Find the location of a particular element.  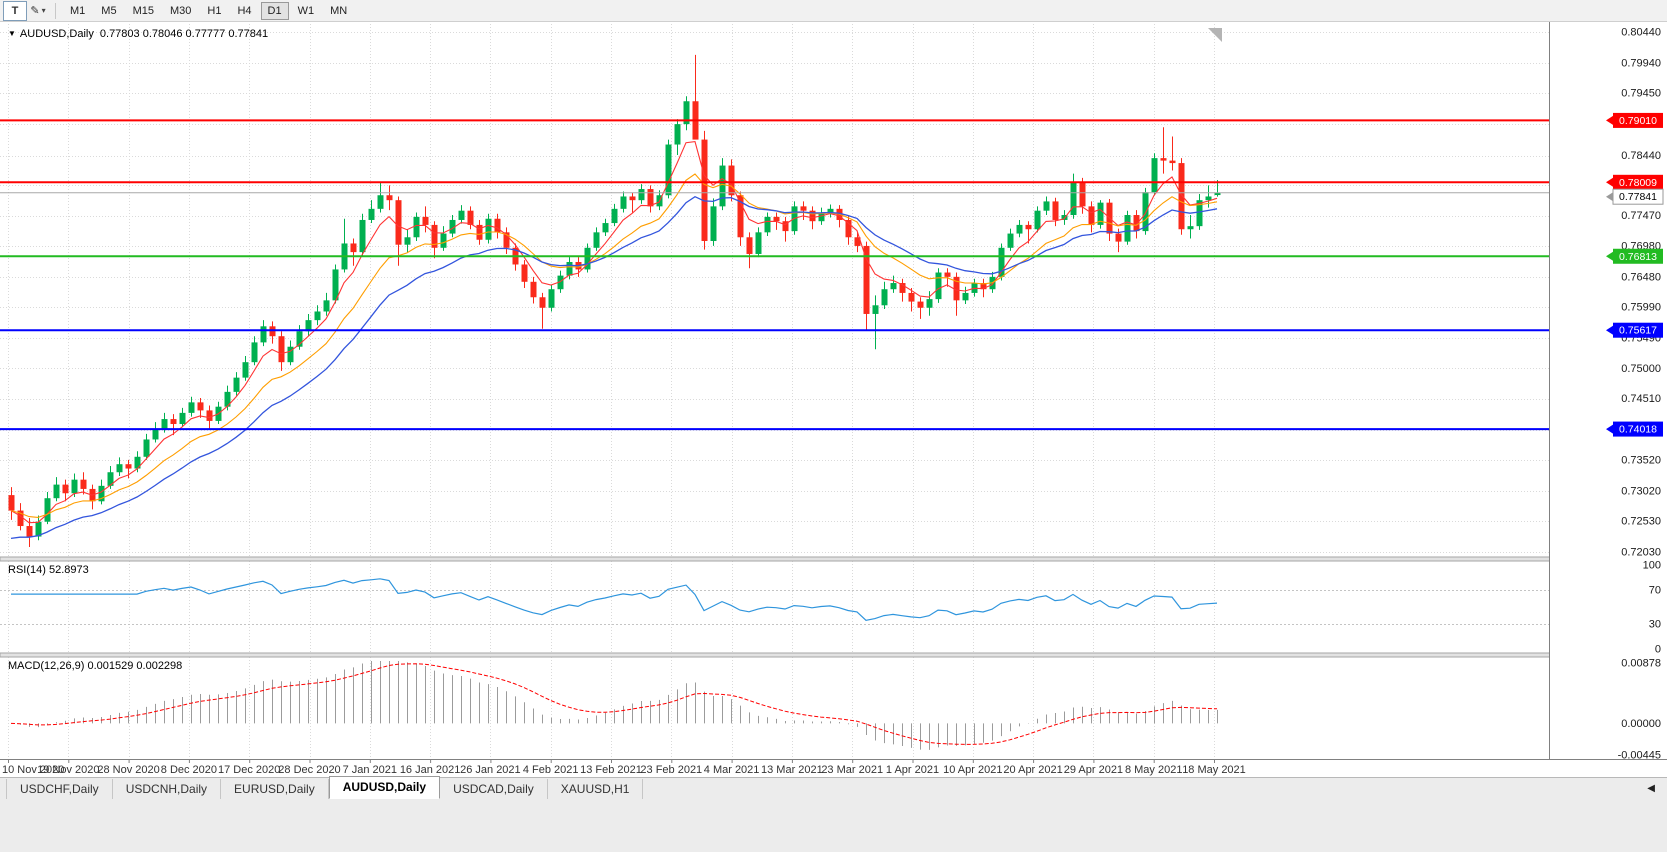

chevron-down-icon: ▾ is located at coordinates (43, 10).